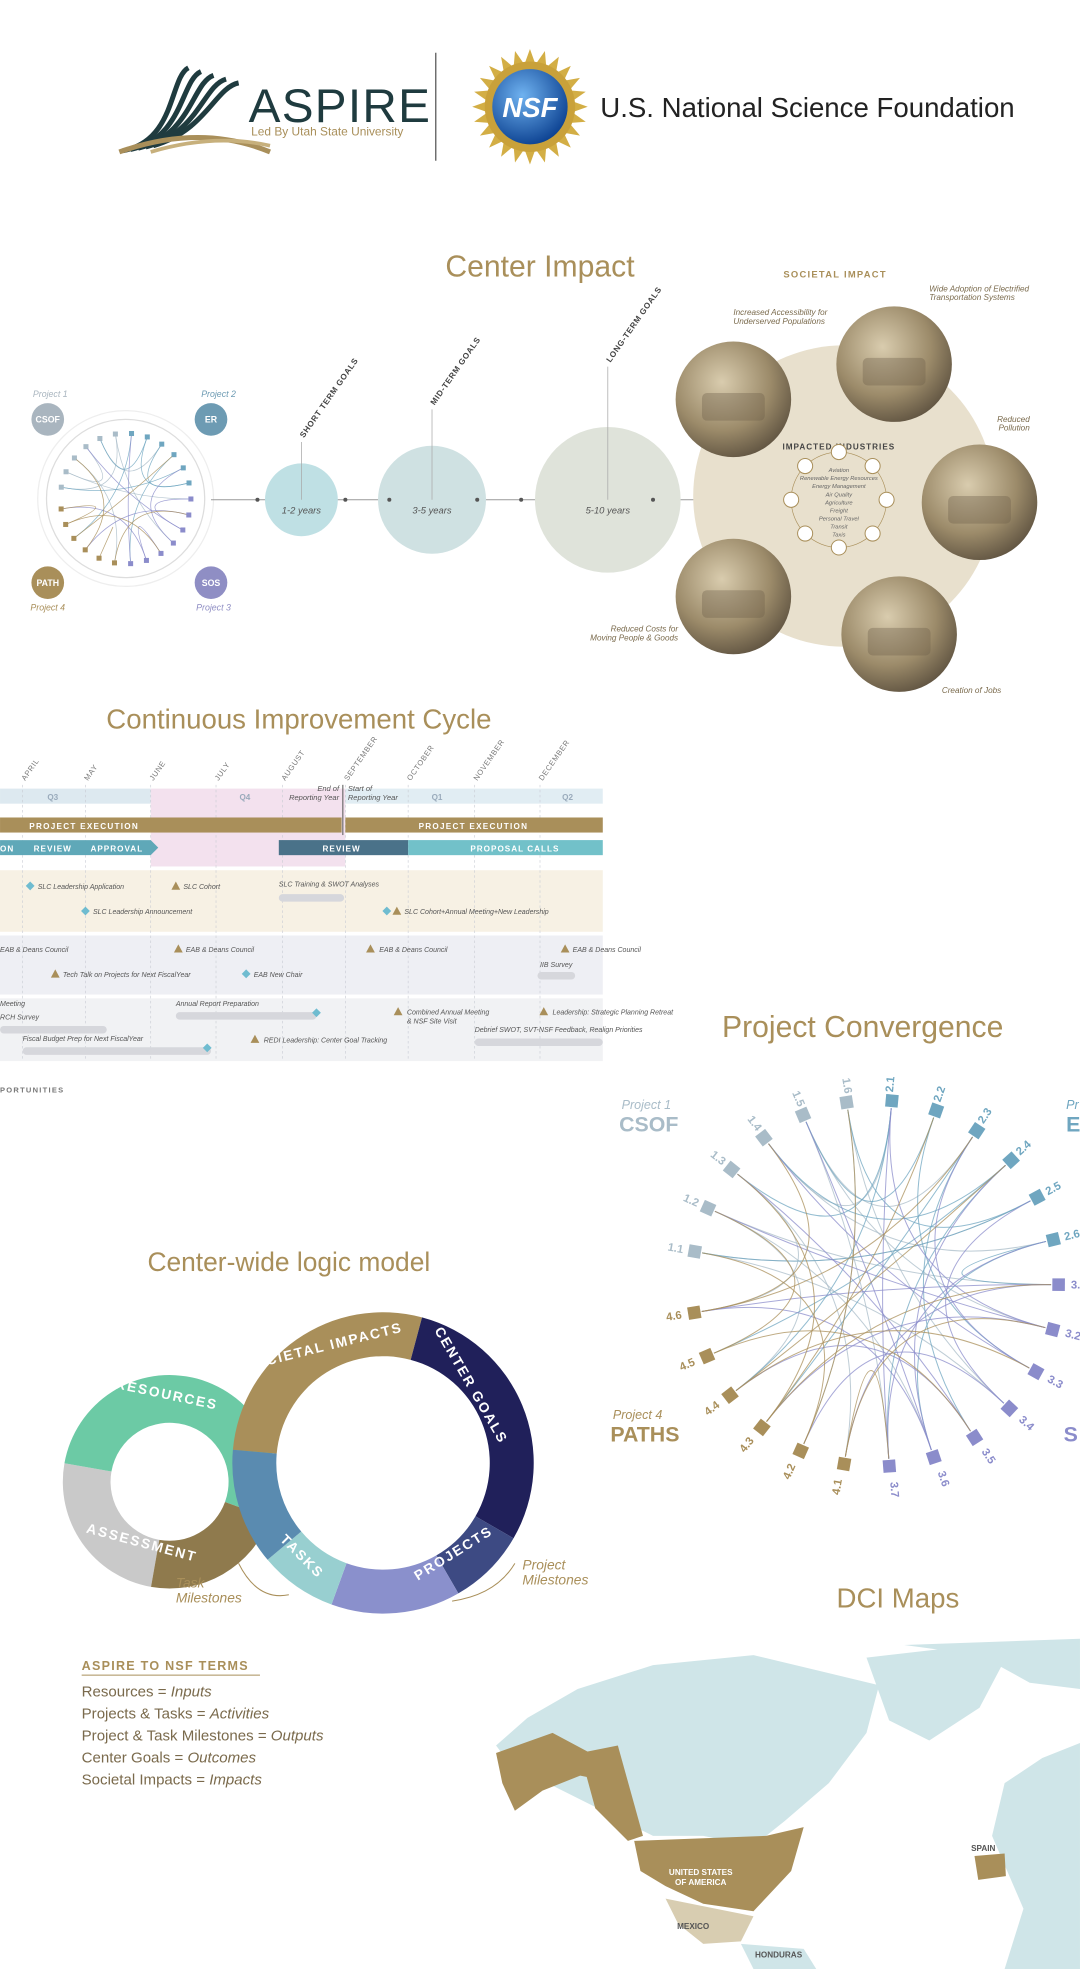 The width and height of the screenshot is (1080, 1969). I want to click on project-name: Project 1, so click(50, 394).